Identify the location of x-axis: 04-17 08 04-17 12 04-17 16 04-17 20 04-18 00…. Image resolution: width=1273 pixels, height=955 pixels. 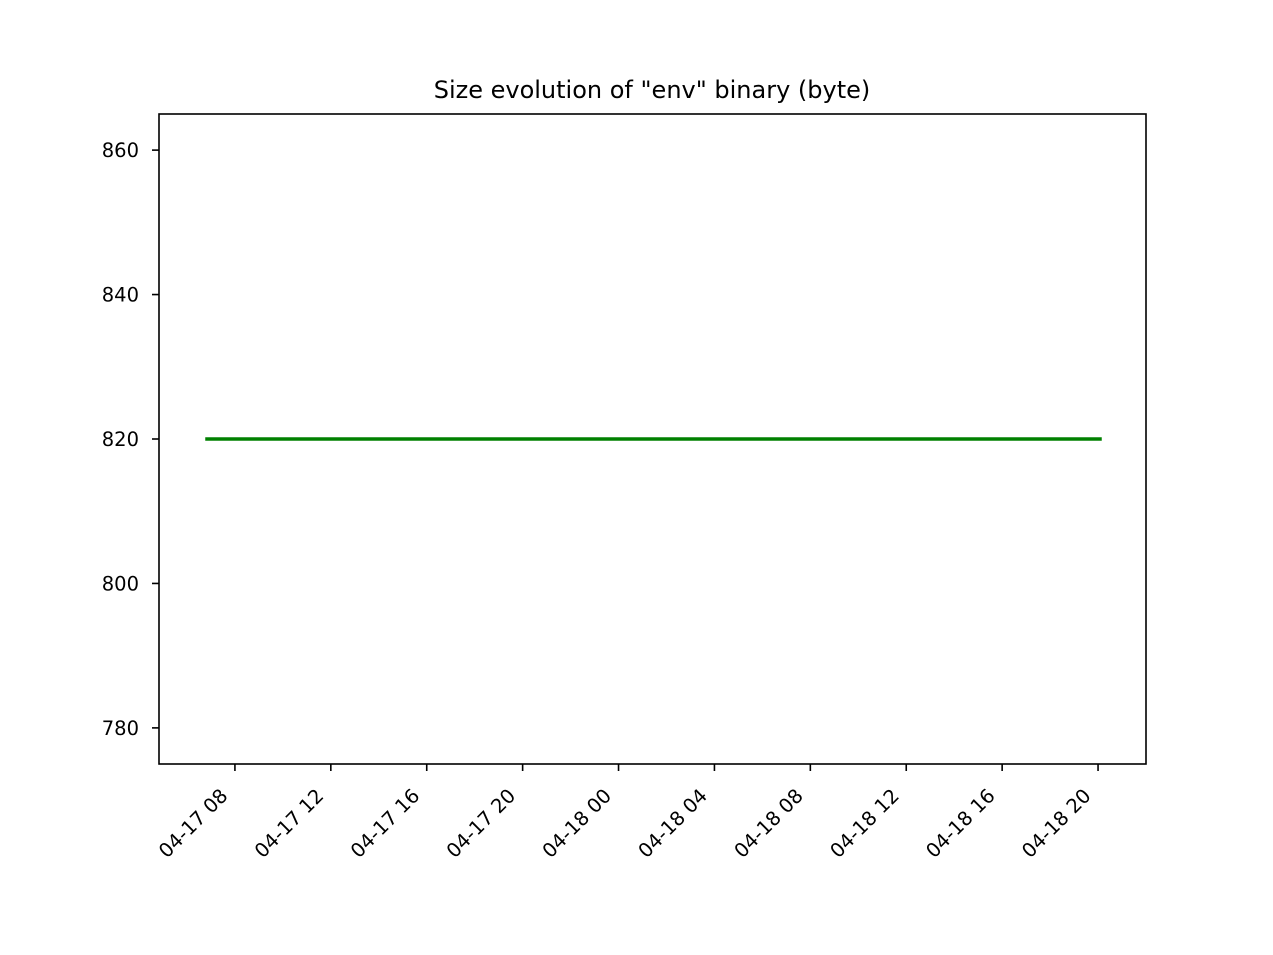
(626, 813).